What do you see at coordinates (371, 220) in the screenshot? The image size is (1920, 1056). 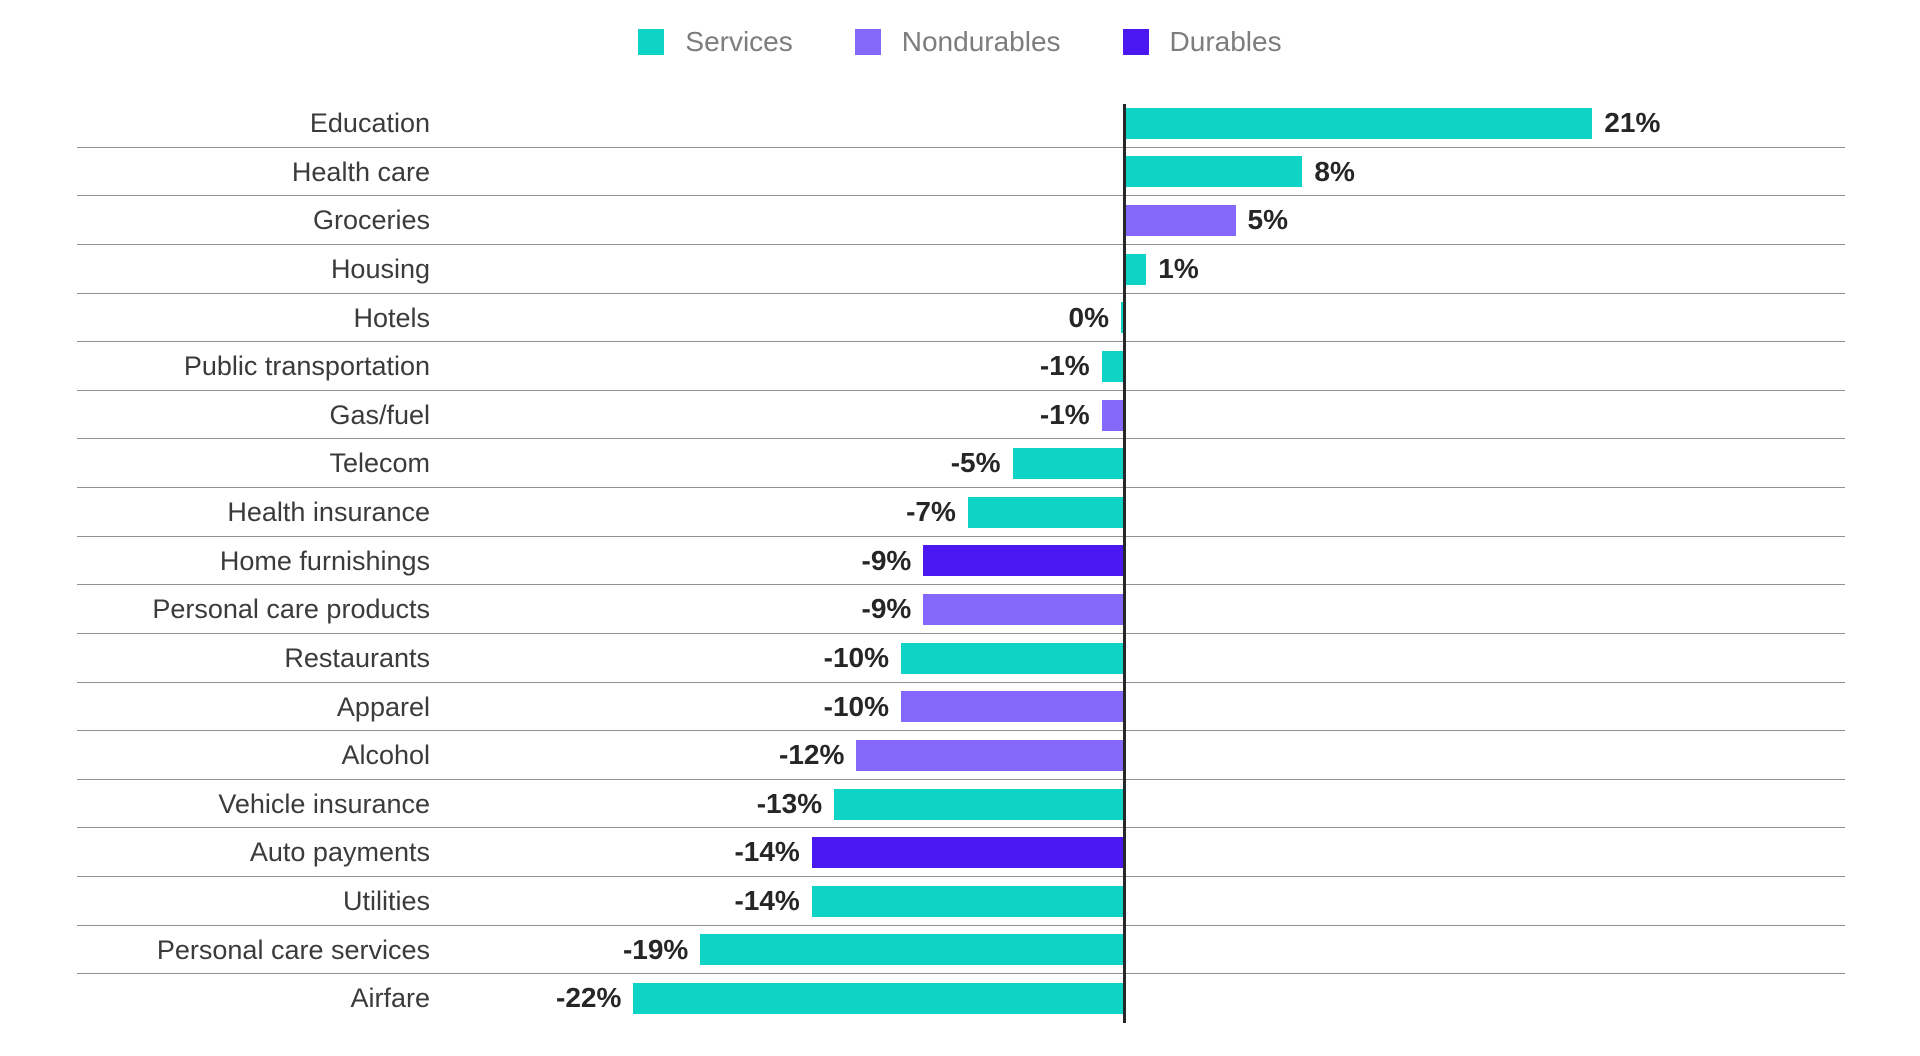 I see `category-label: Groceries` at bounding box center [371, 220].